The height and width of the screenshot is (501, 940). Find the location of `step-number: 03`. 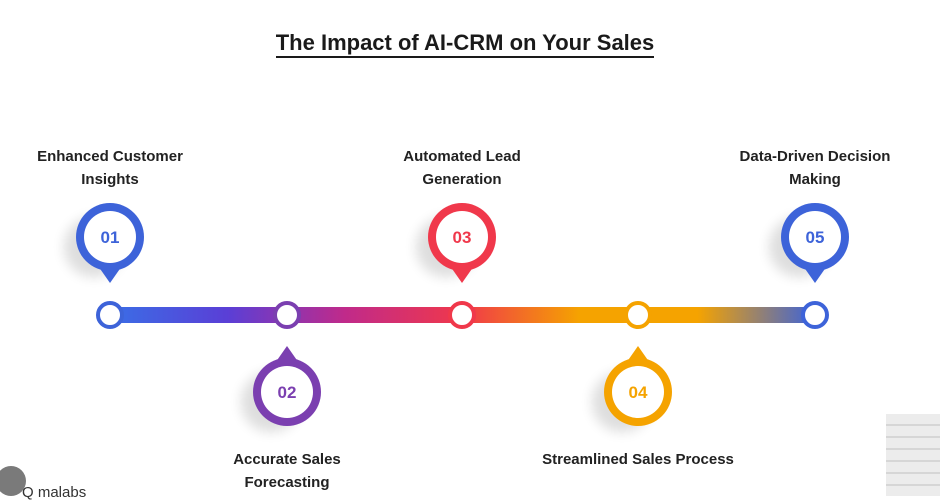

step-number: 03 is located at coordinates (462, 237).